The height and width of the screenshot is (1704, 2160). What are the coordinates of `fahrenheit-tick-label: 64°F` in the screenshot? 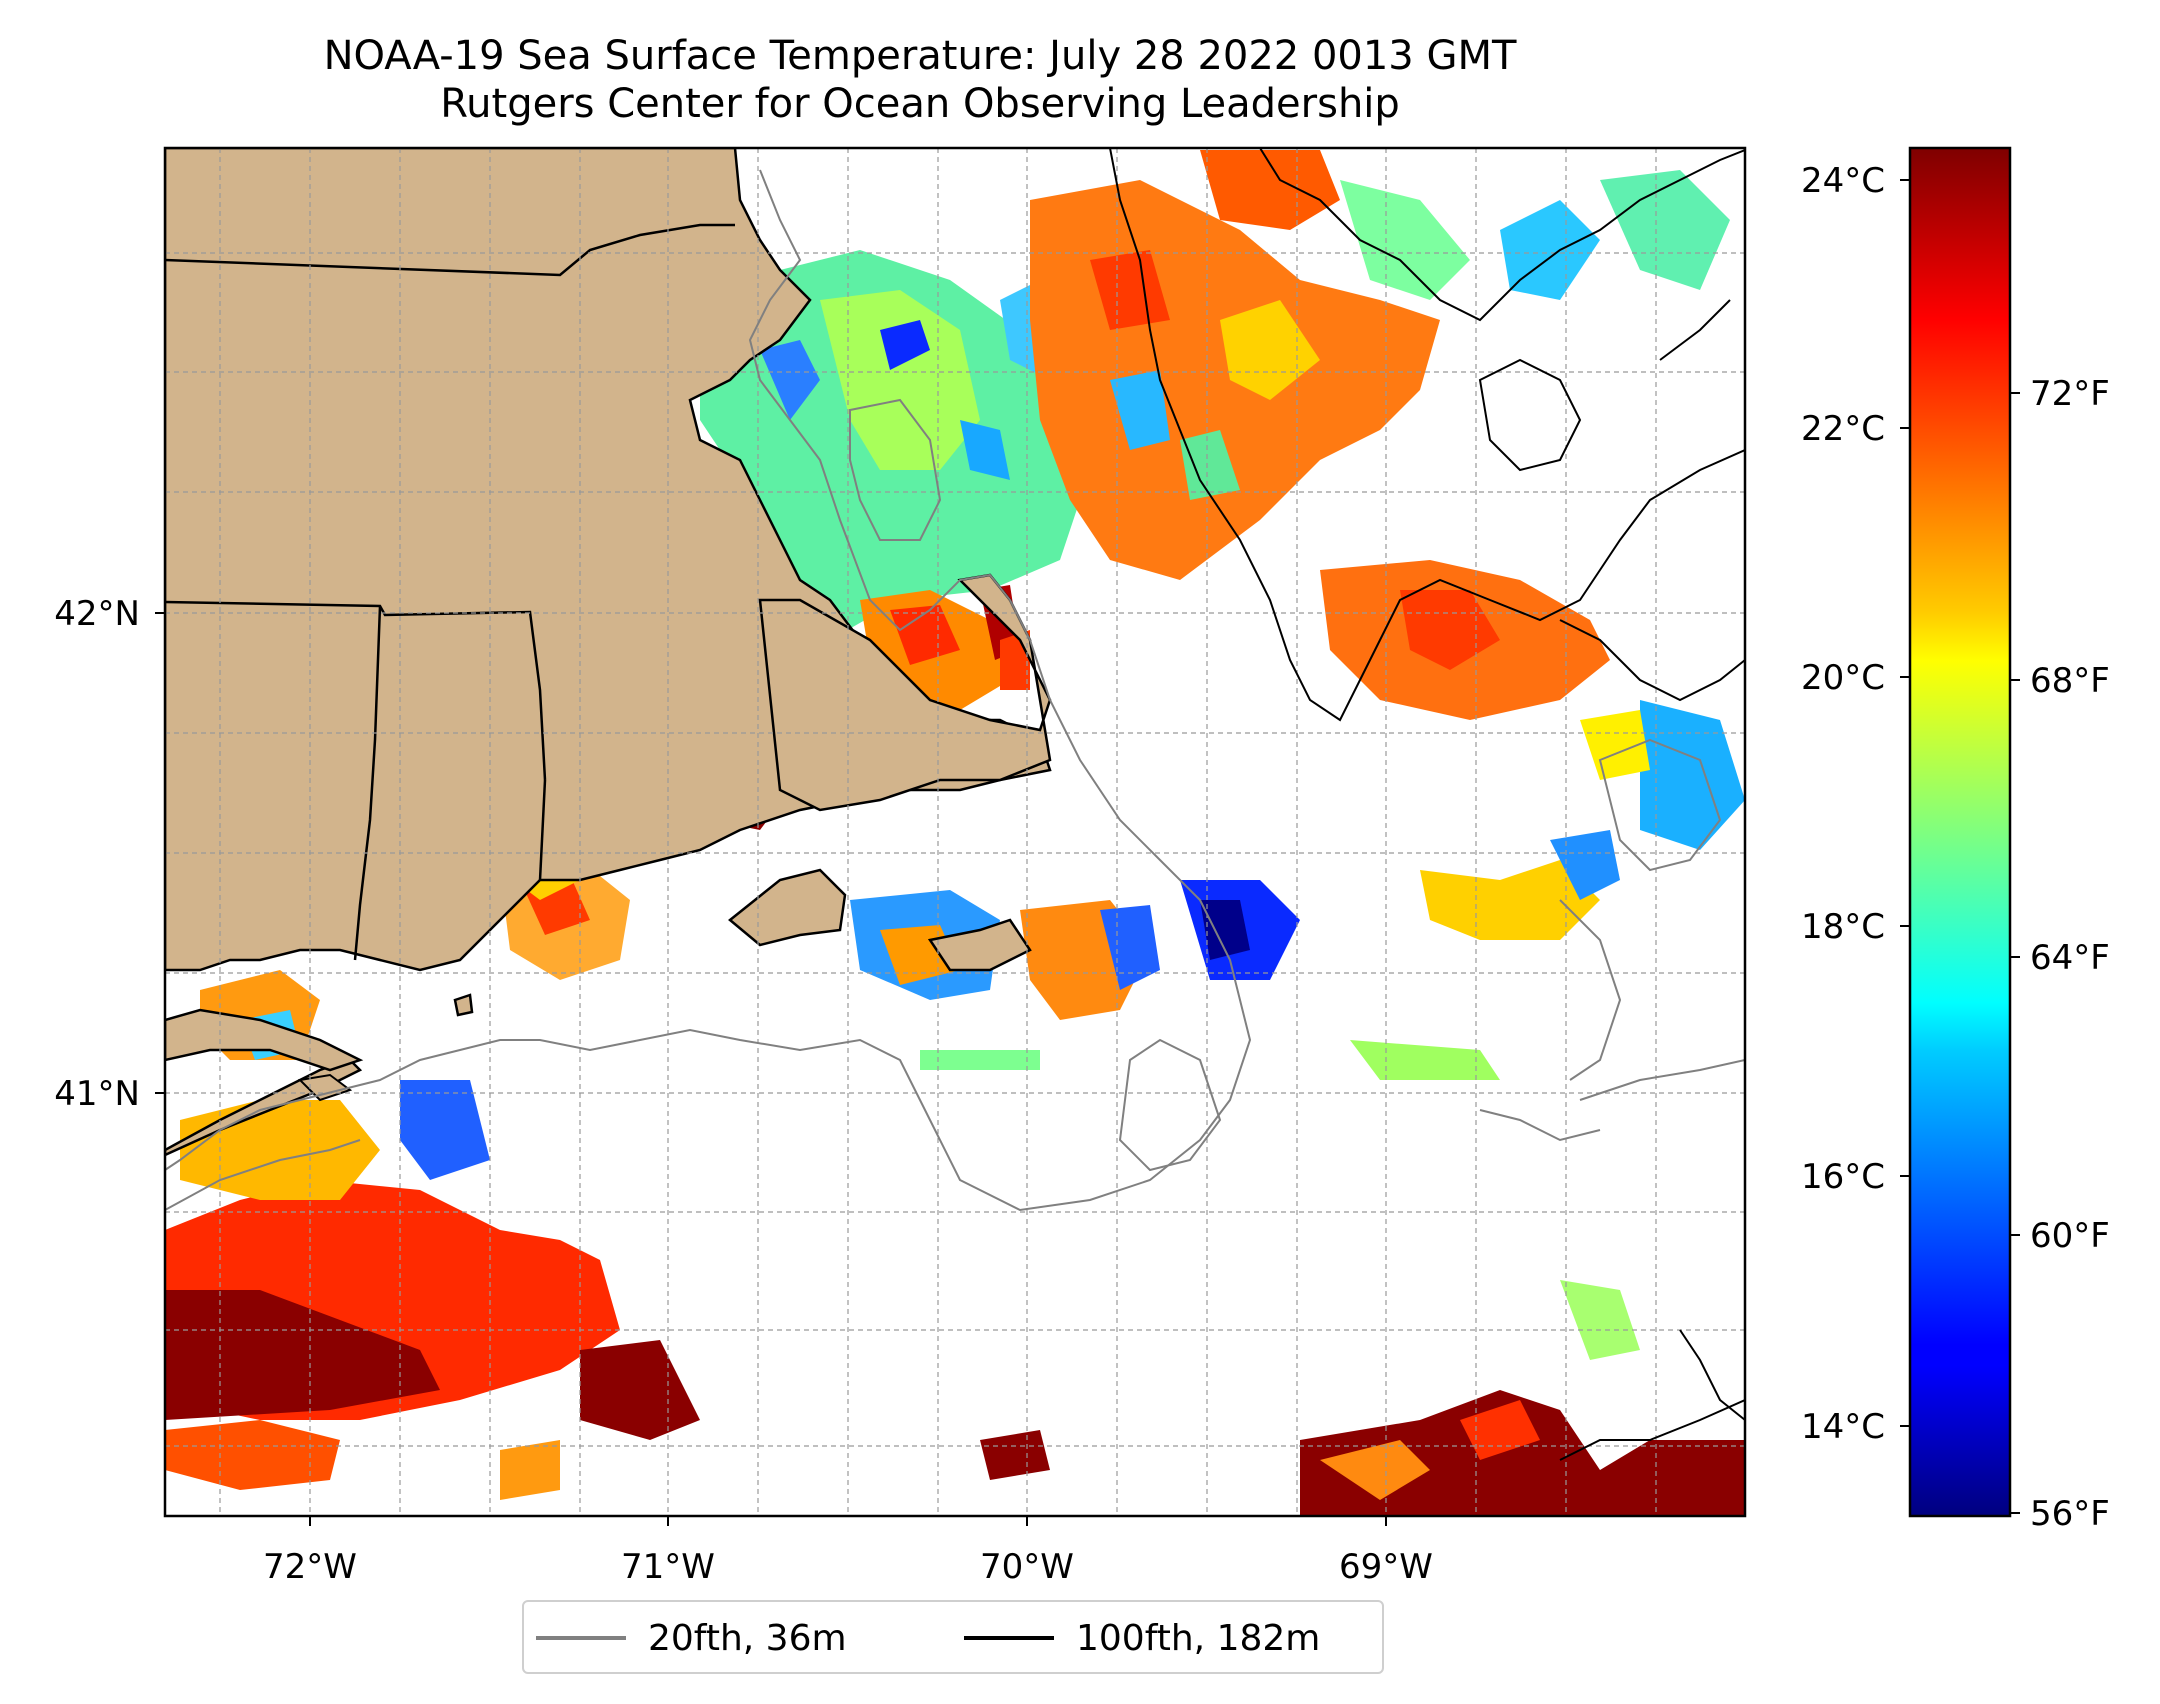 It's located at (2070, 958).